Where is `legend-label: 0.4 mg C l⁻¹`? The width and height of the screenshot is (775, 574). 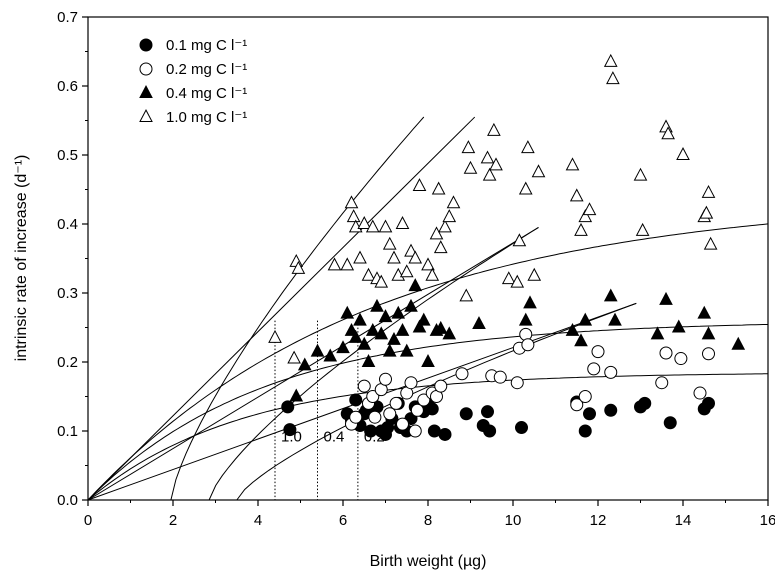
legend-label: 0.4 mg C l⁻¹ is located at coordinates (206, 93).